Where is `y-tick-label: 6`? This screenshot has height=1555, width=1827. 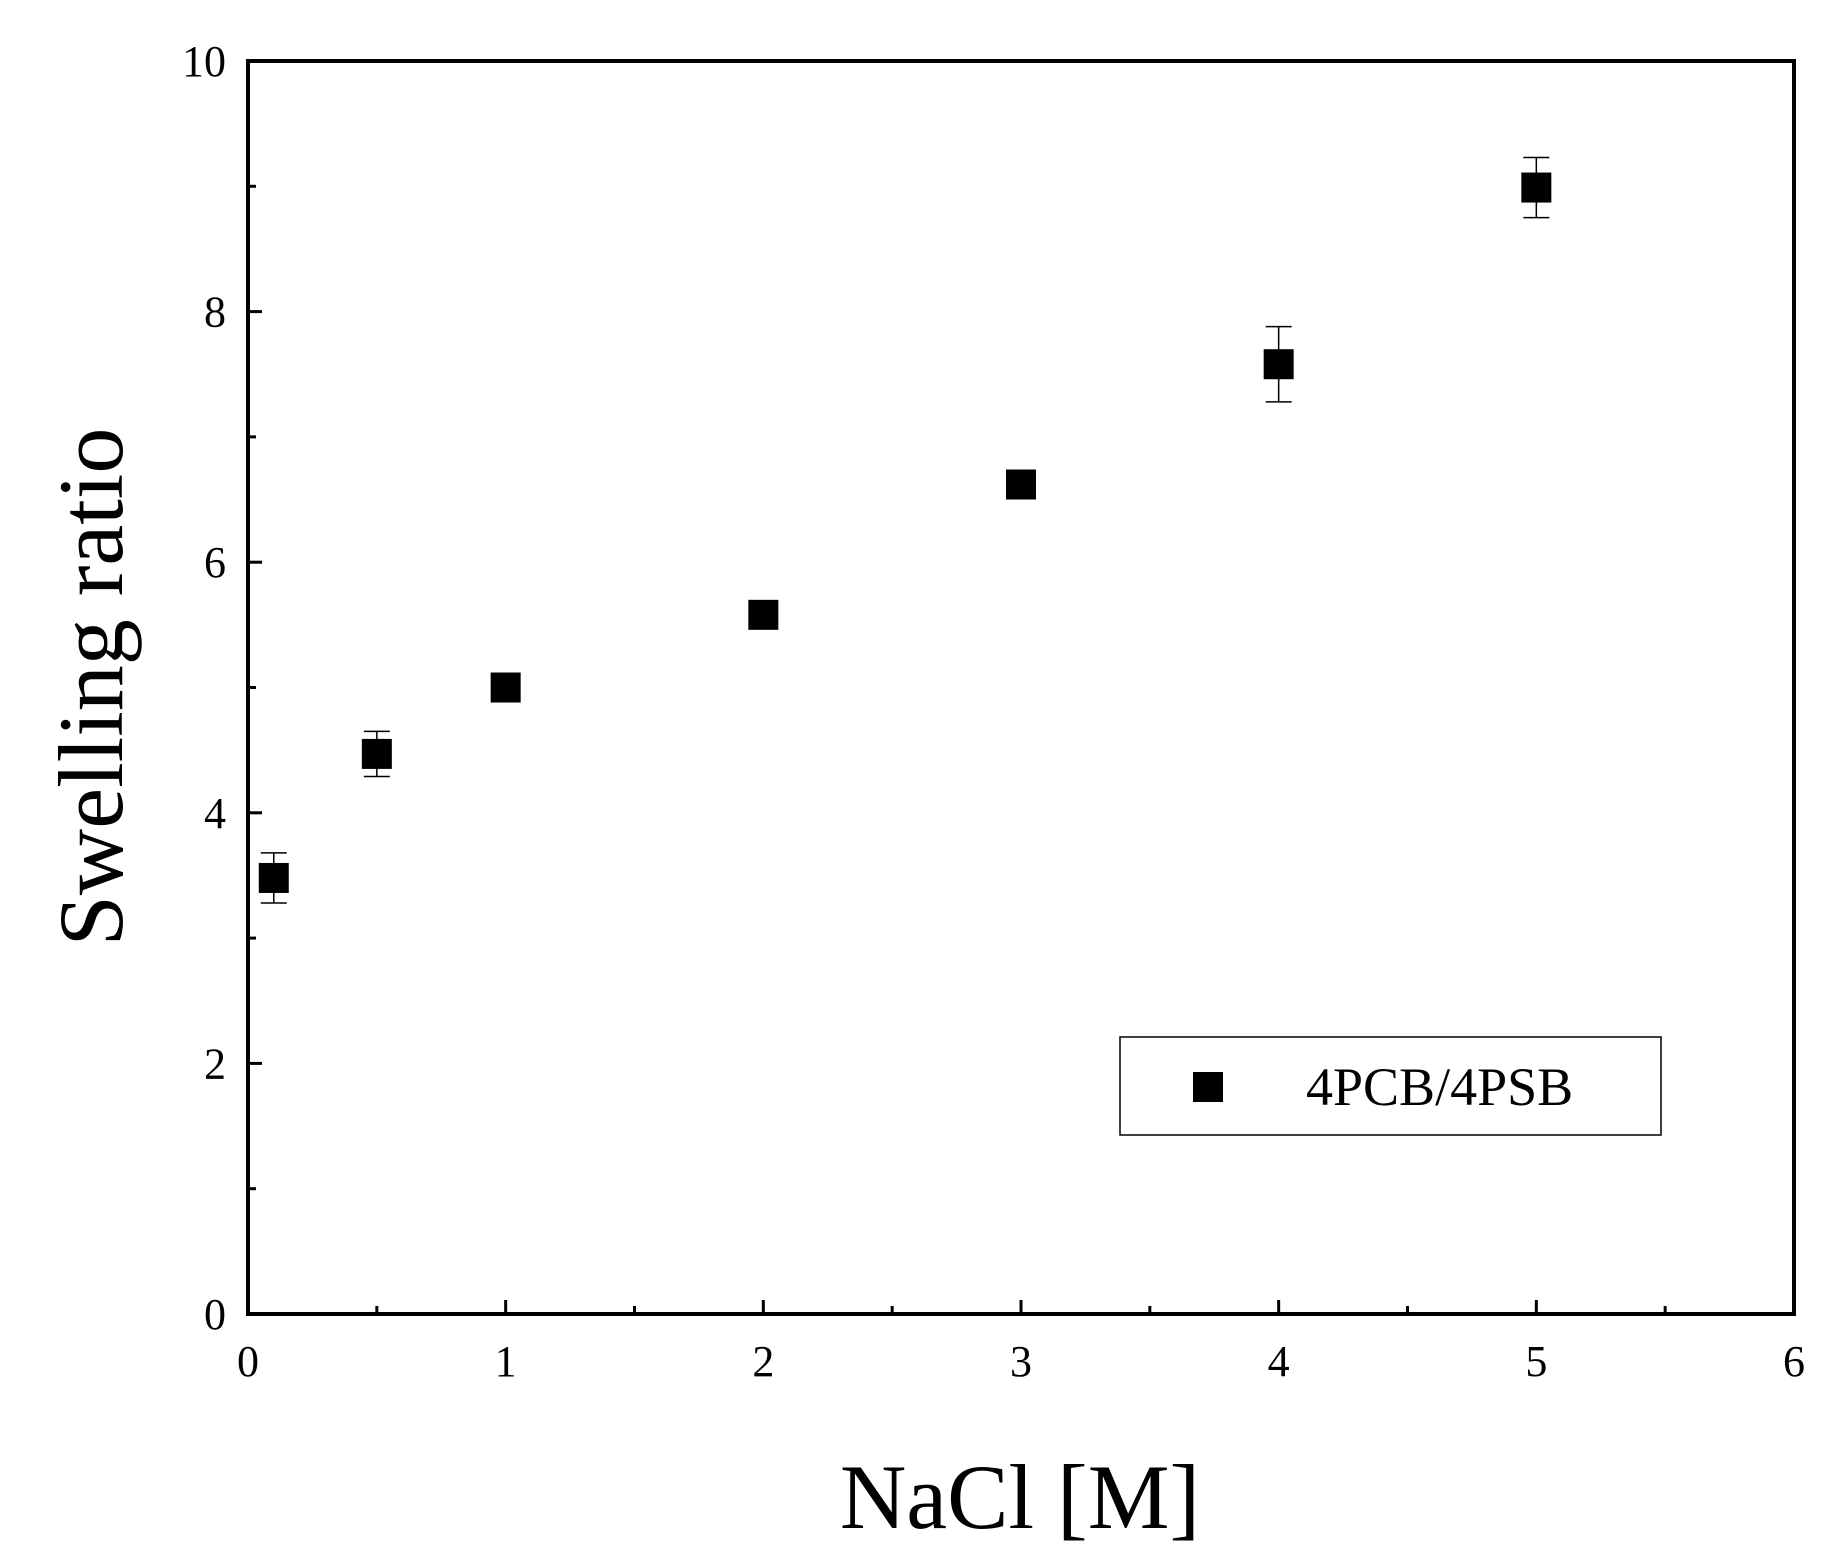
y-tick-label: 6 is located at coordinates (215, 562).